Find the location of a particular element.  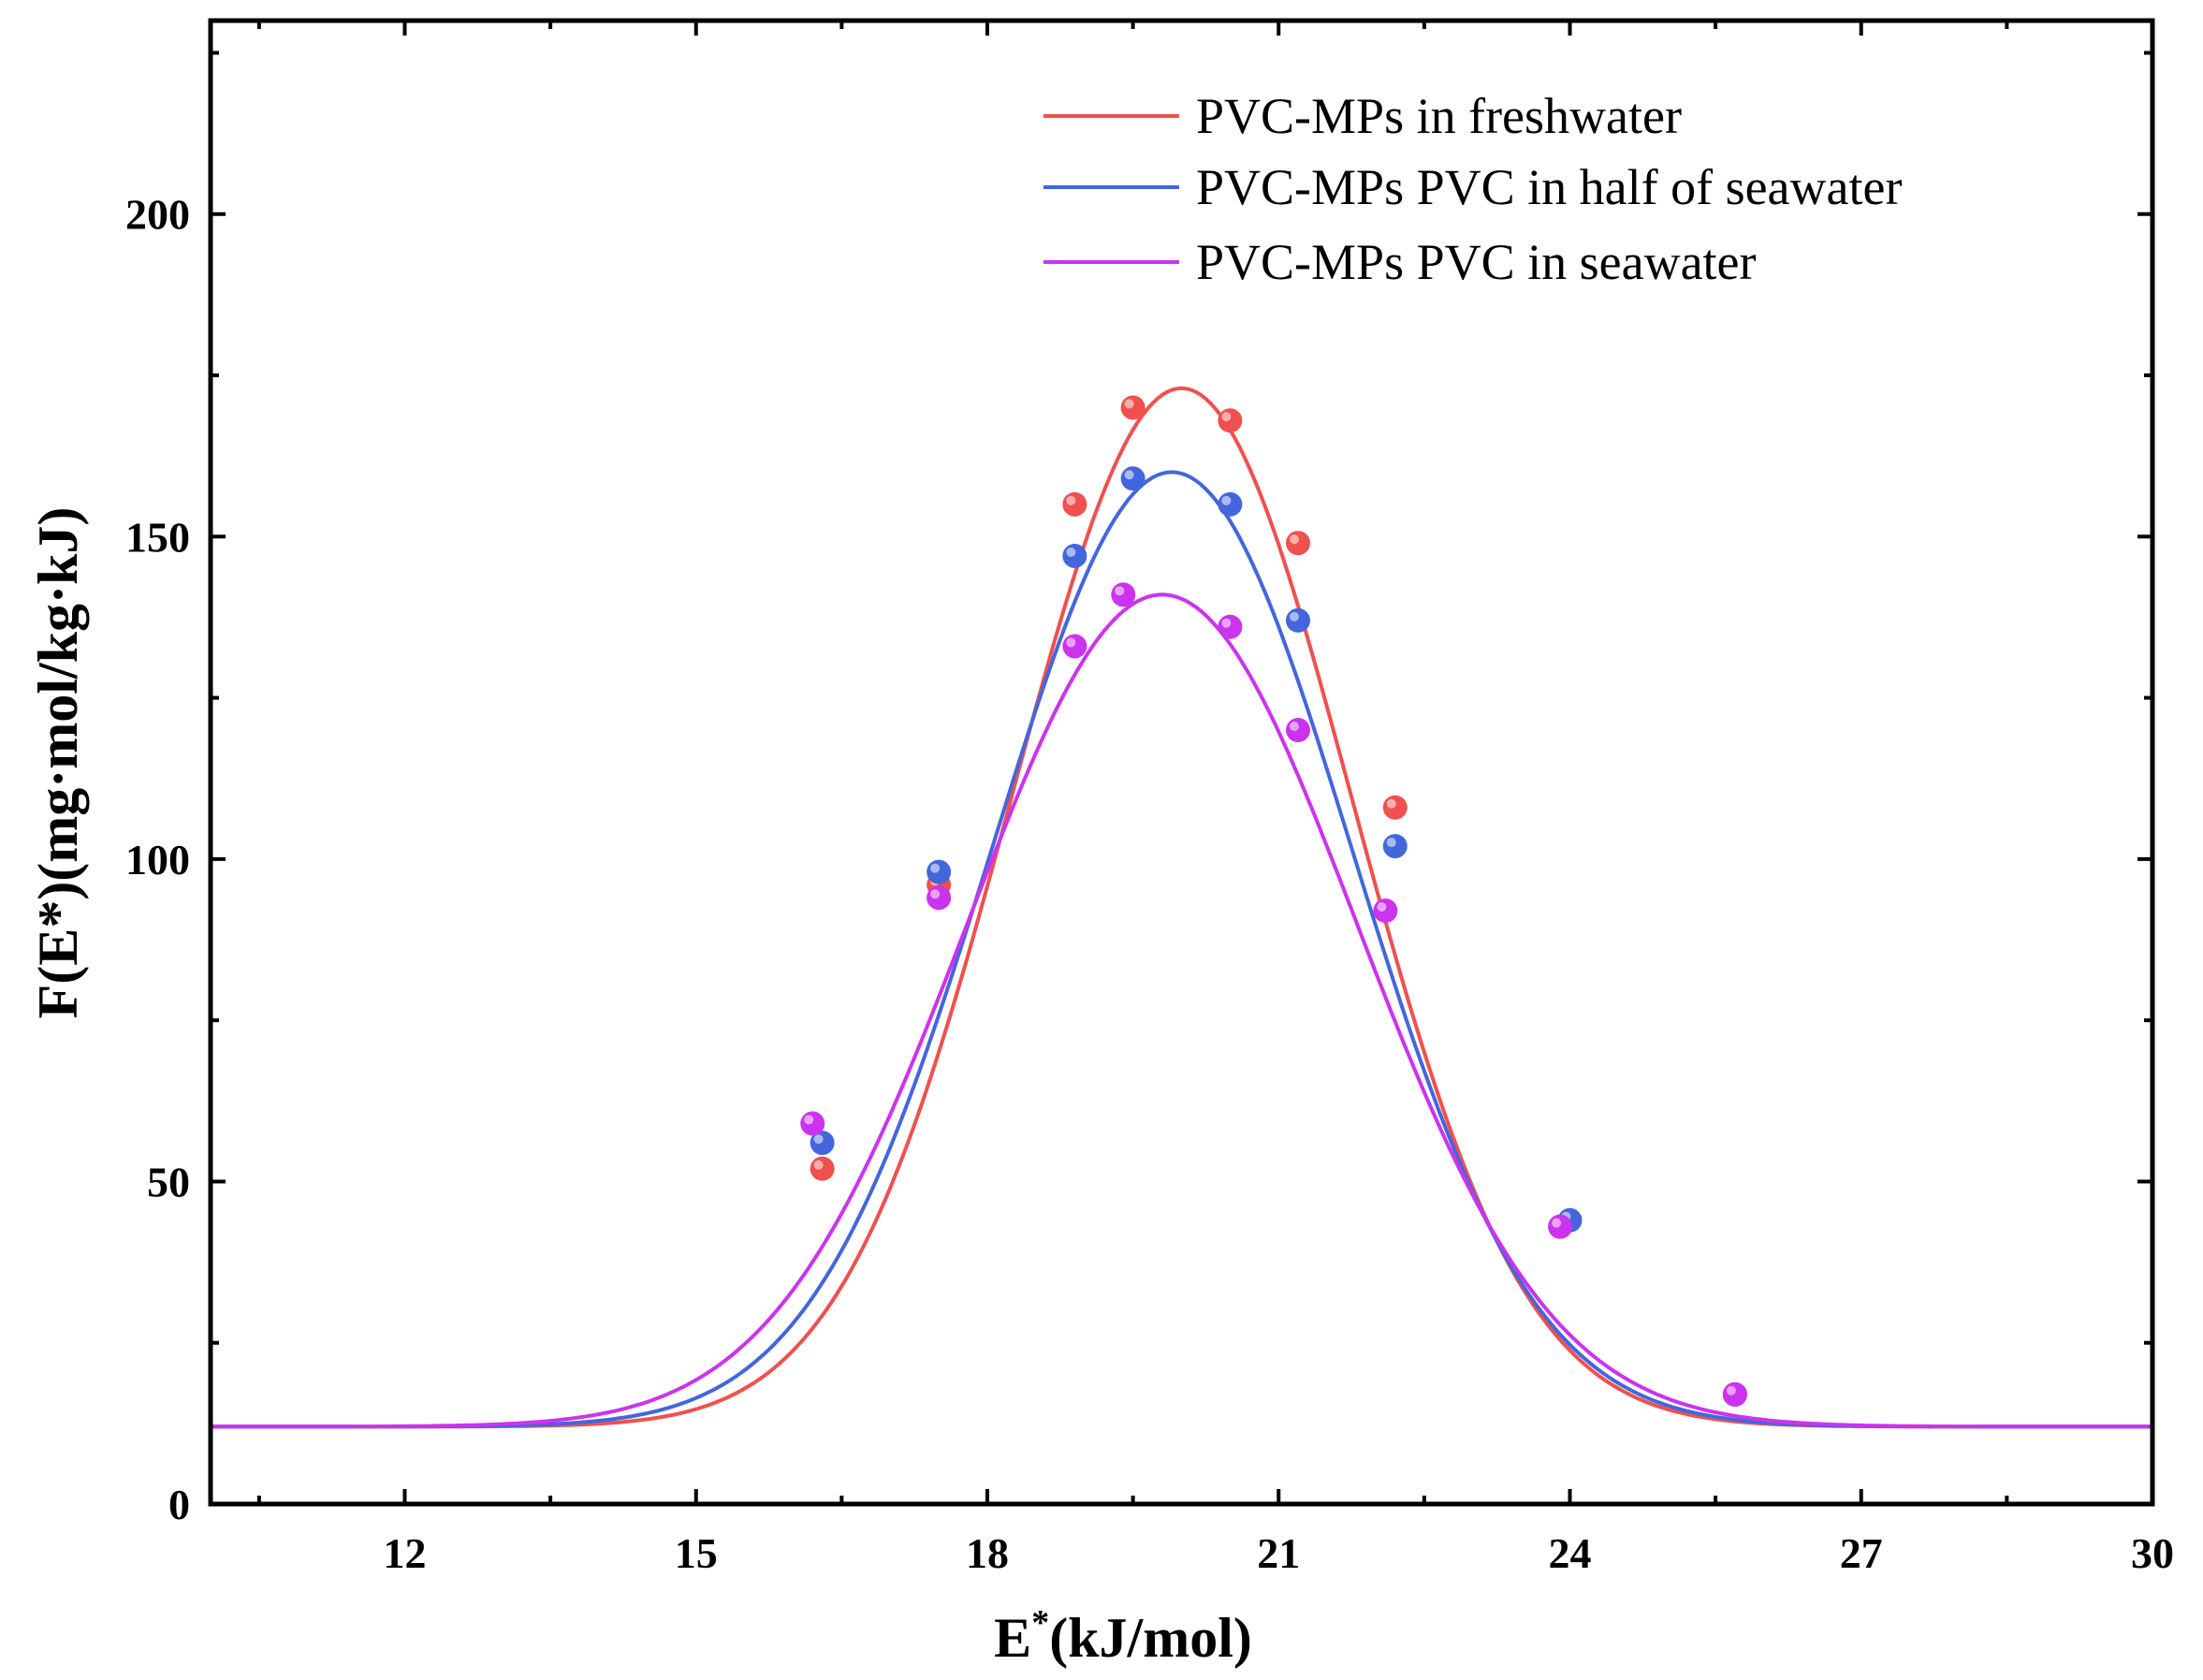

y-tick-label: 0 is located at coordinates (179, 1504).